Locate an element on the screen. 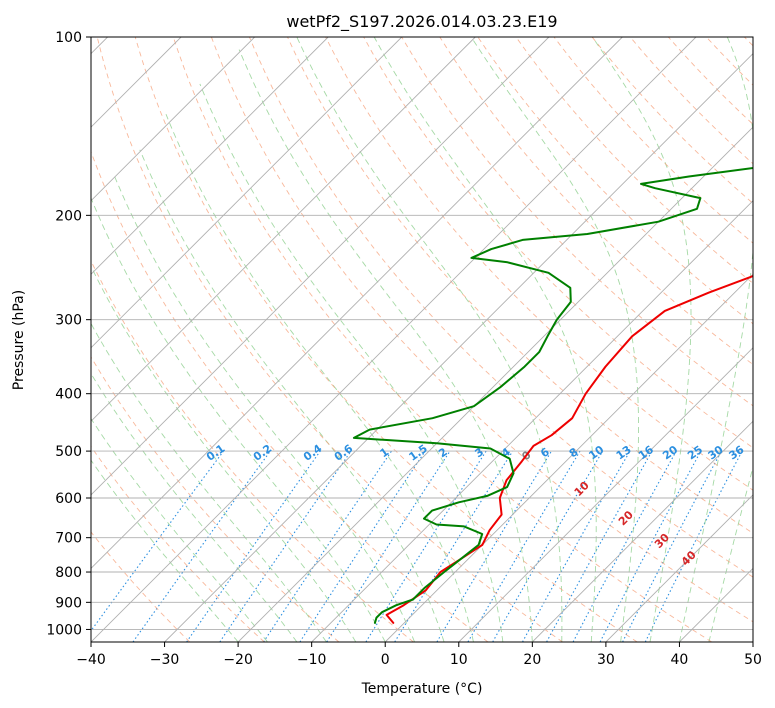 This screenshot has width=775, height=708. x-axis-title: Temperature (°C) is located at coordinates (422, 689).